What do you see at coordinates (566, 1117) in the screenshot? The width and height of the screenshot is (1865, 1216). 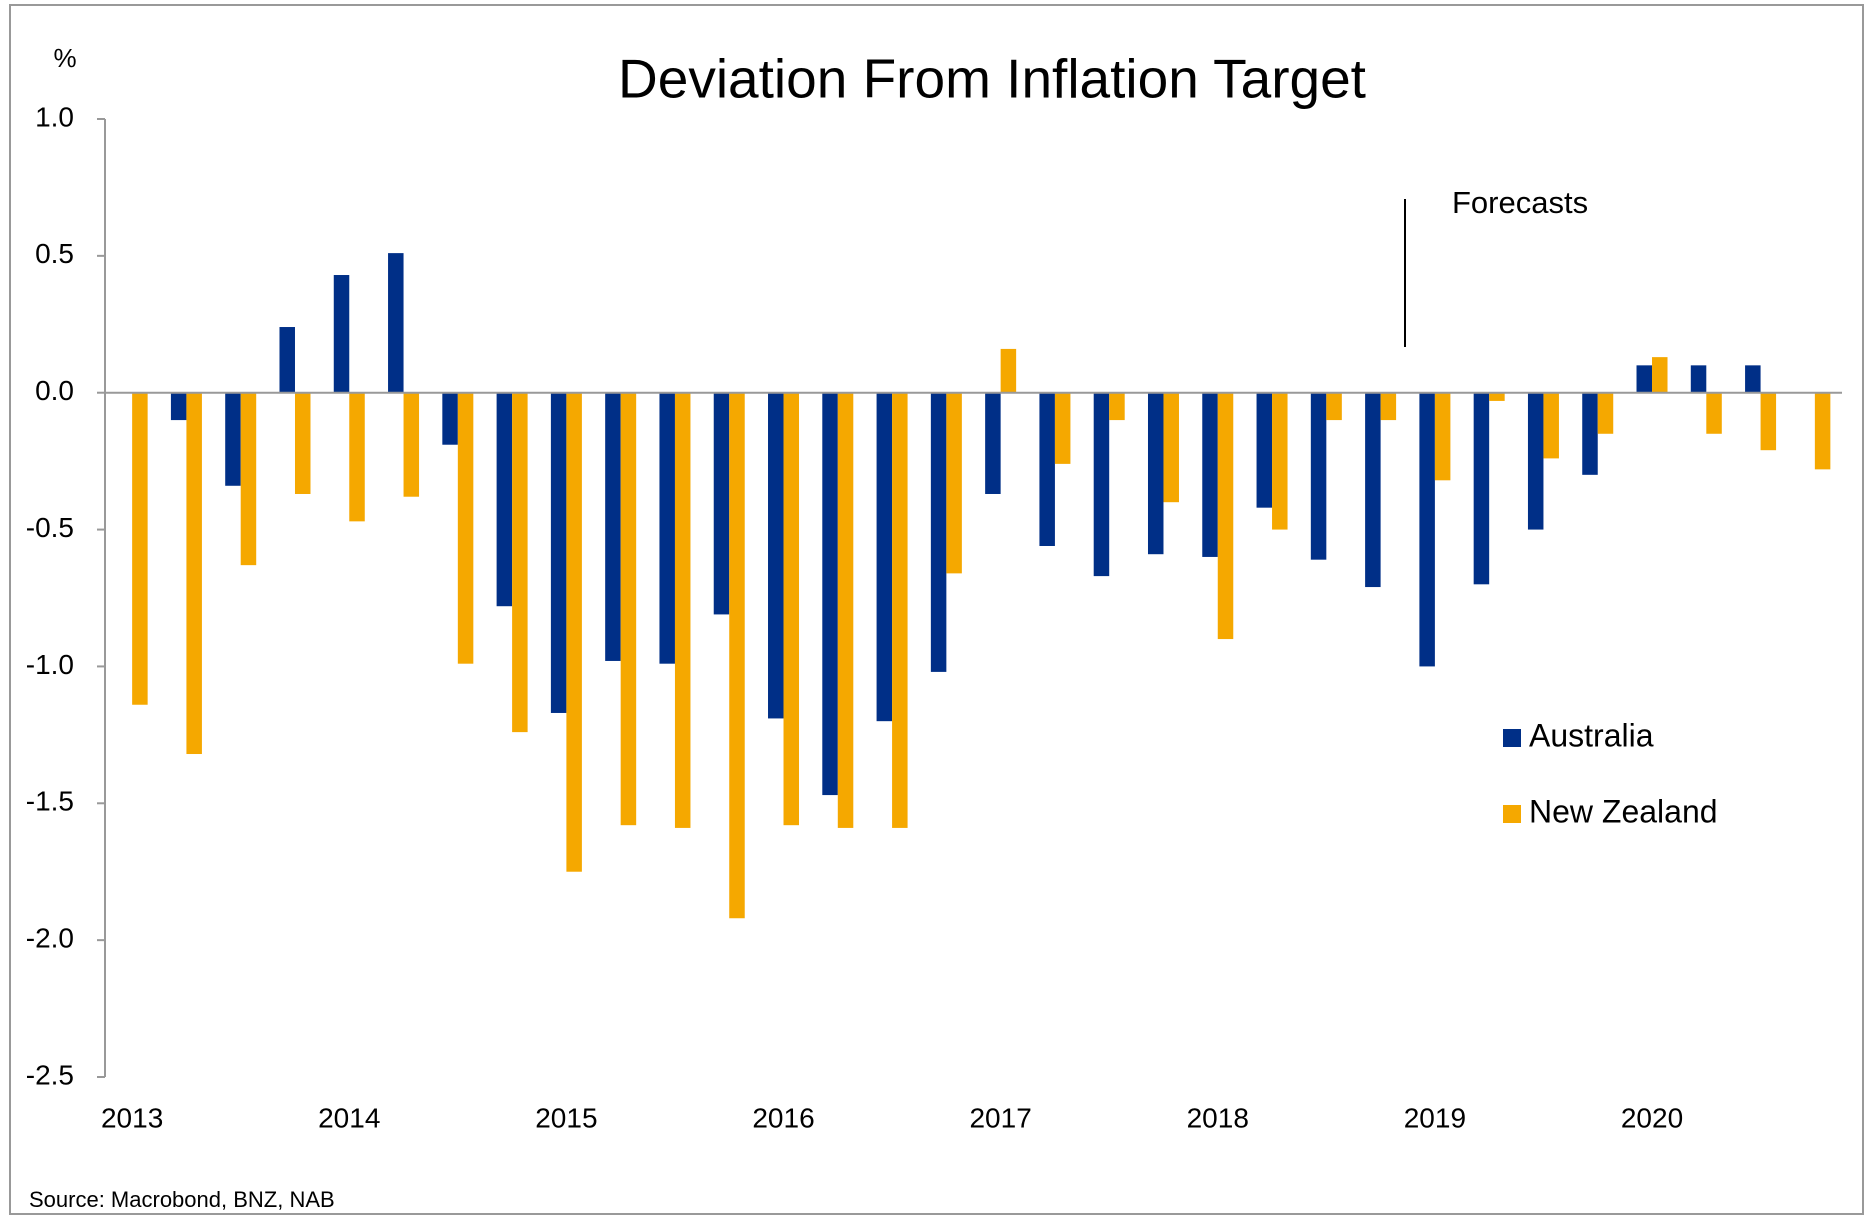 I see `x-tick-label: 2015` at bounding box center [566, 1117].